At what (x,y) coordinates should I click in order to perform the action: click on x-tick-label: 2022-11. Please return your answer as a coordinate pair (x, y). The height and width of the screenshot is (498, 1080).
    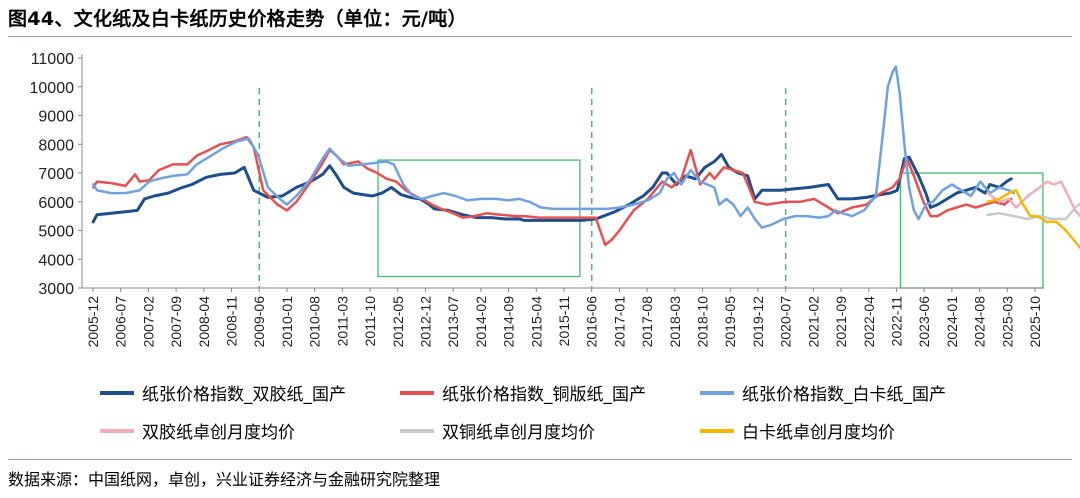
    Looking at the image, I should click on (896, 321).